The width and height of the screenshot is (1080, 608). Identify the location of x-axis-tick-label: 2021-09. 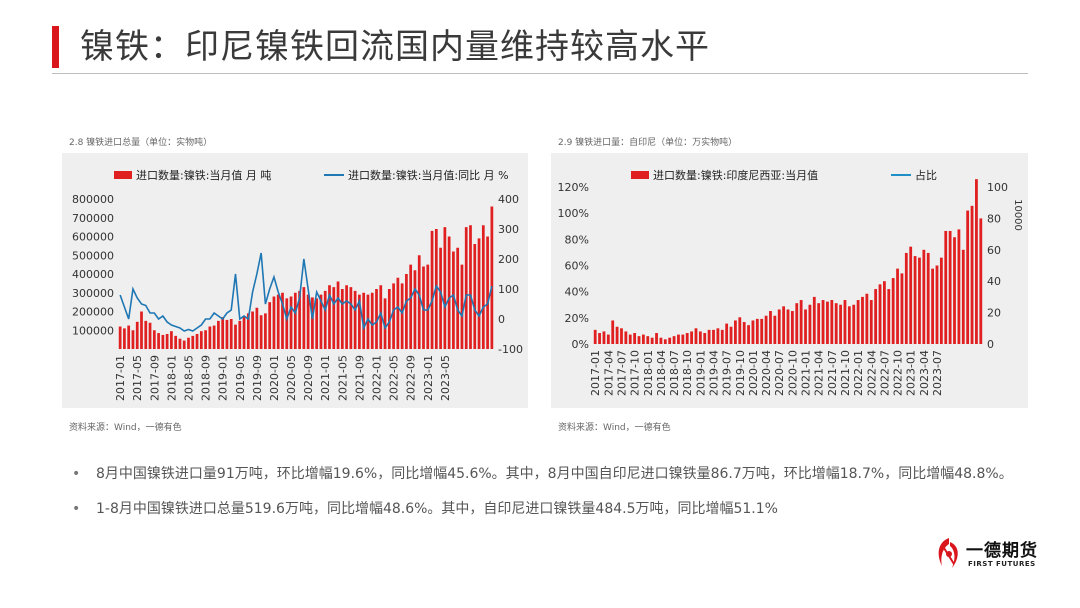
(359, 378).